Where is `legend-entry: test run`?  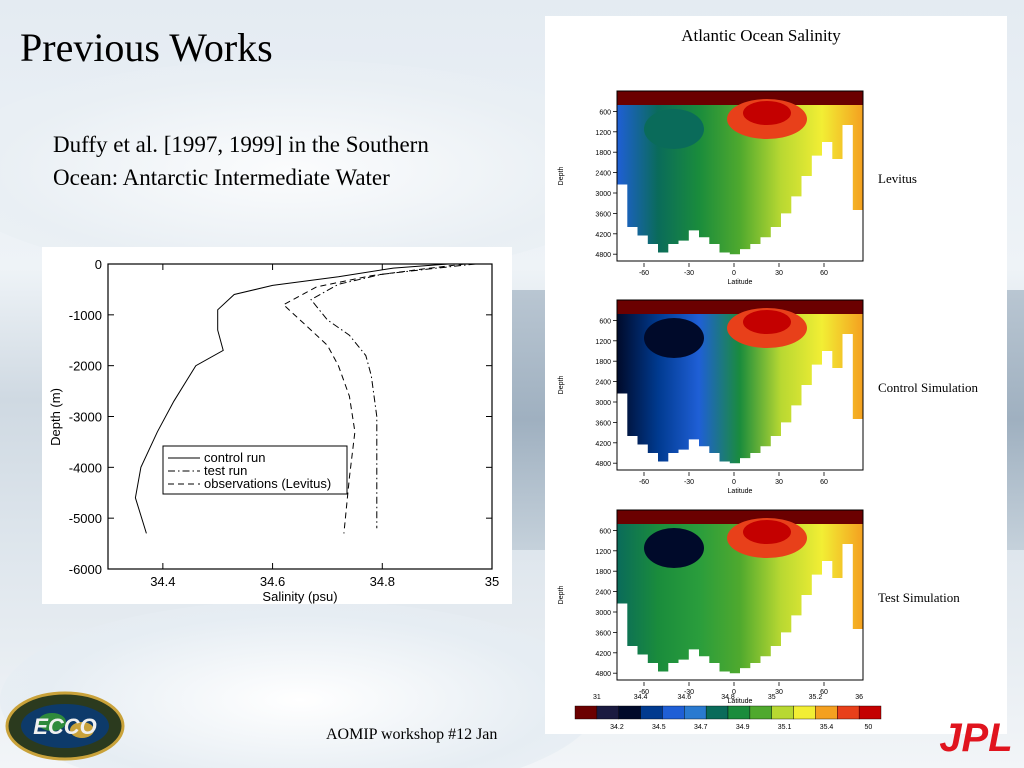
legend-entry: test run is located at coordinates (225, 470).